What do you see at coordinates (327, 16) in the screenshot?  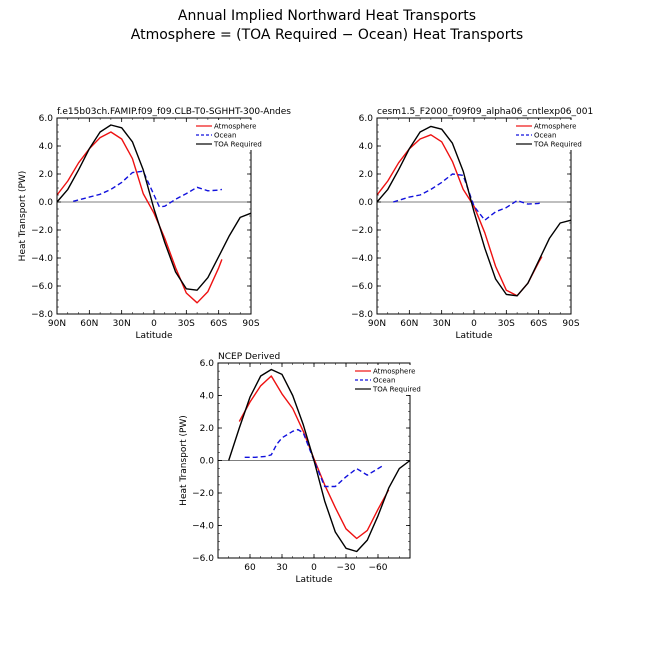 I see `figure-title-line-1: Annual Implied Northward Heat Transports` at bounding box center [327, 16].